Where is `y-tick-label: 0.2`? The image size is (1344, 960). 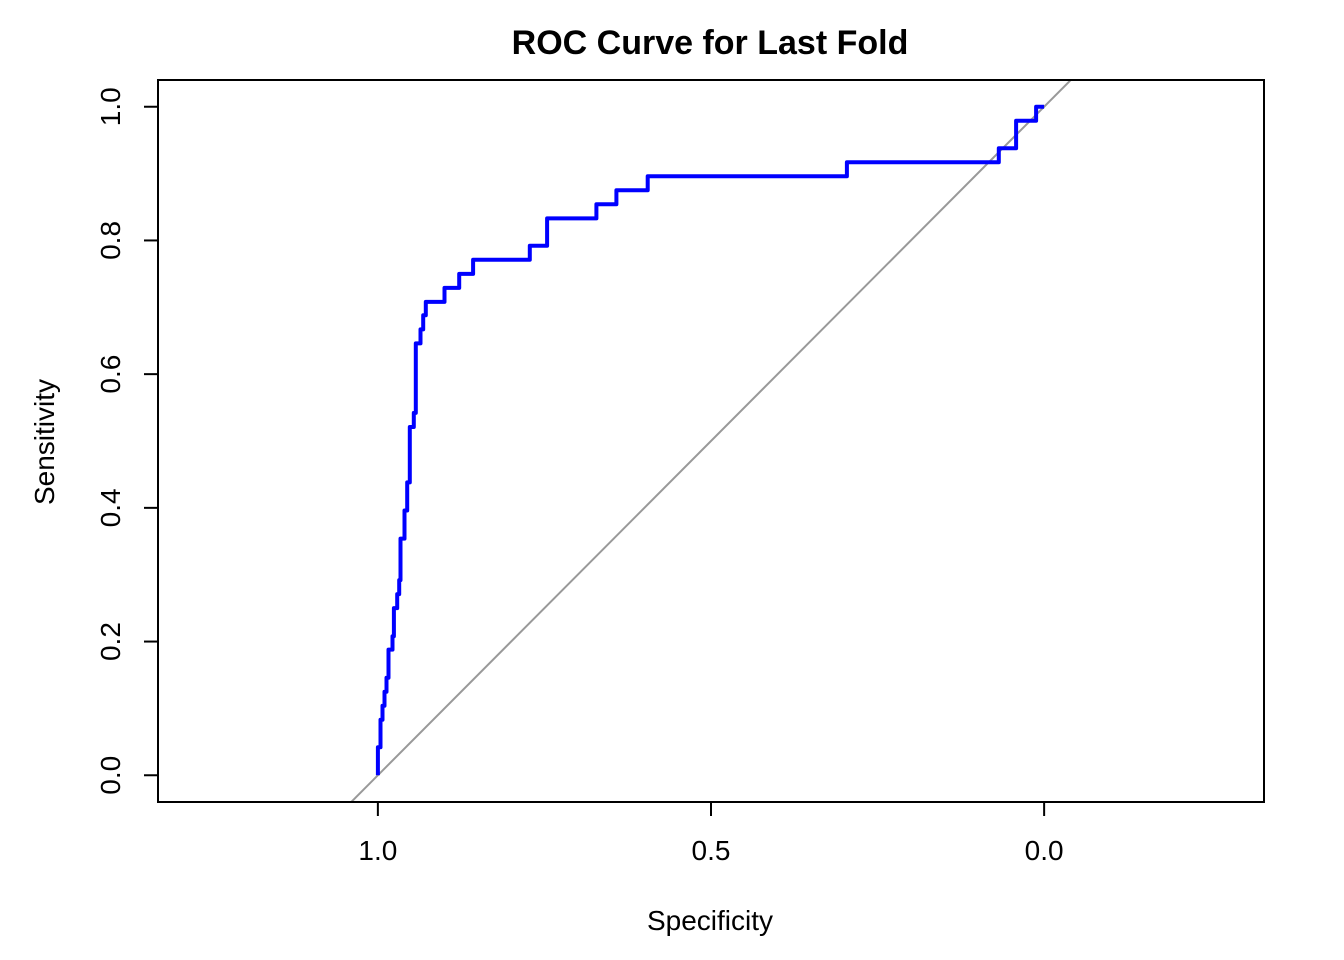
y-tick-label: 0.2 is located at coordinates (110, 641).